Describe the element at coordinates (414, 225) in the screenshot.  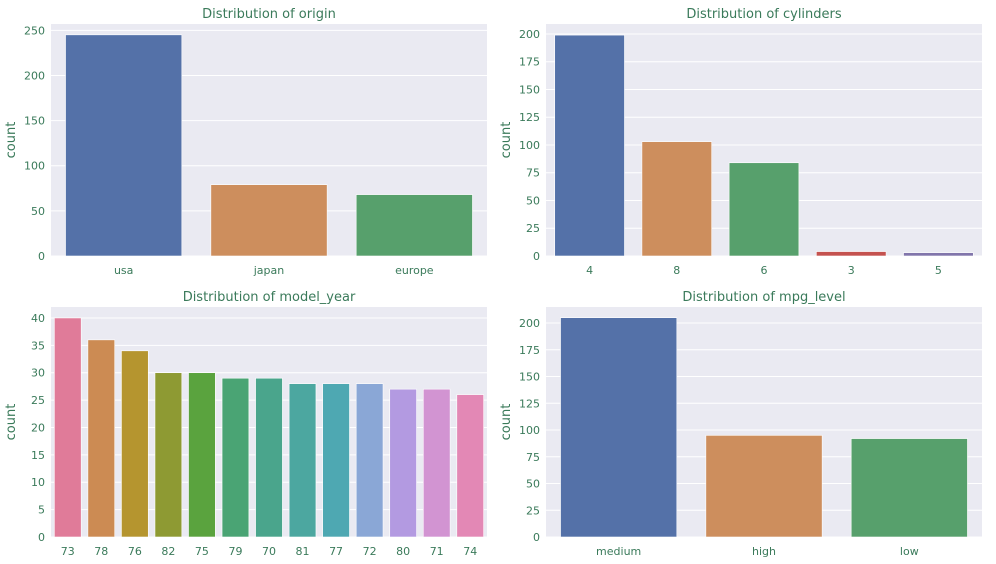
I see `bar-europe` at that location.